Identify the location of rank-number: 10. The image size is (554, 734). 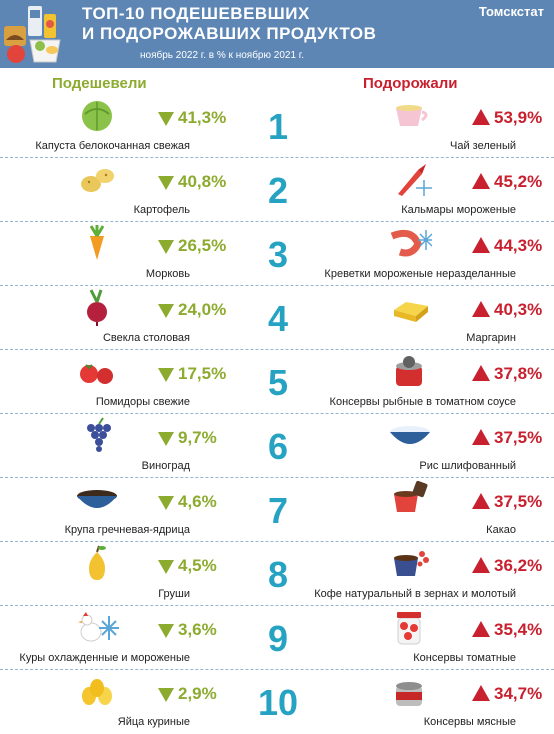
(278, 702).